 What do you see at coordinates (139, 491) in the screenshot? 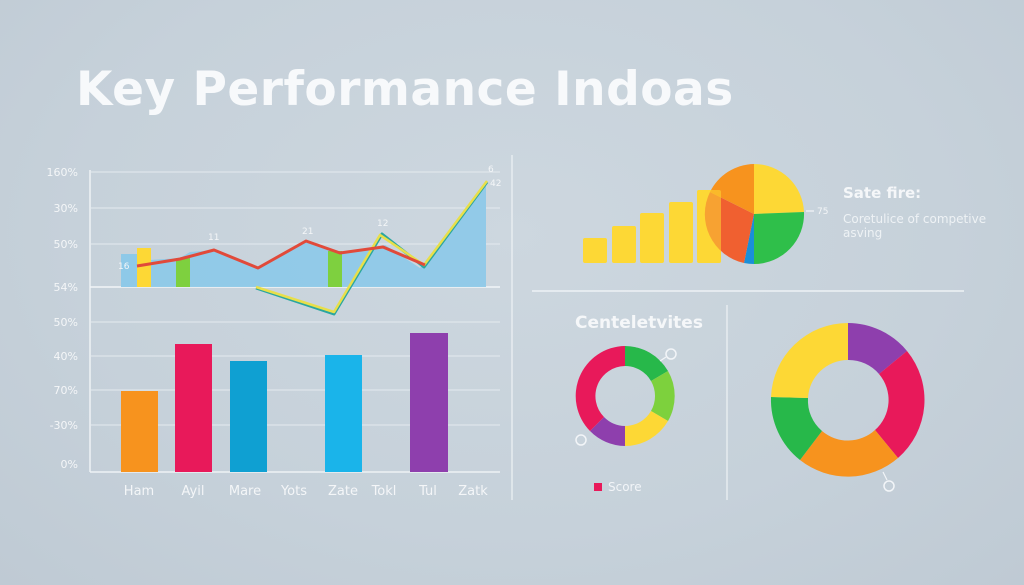
I see `svg-text: Ham` at bounding box center [139, 491].